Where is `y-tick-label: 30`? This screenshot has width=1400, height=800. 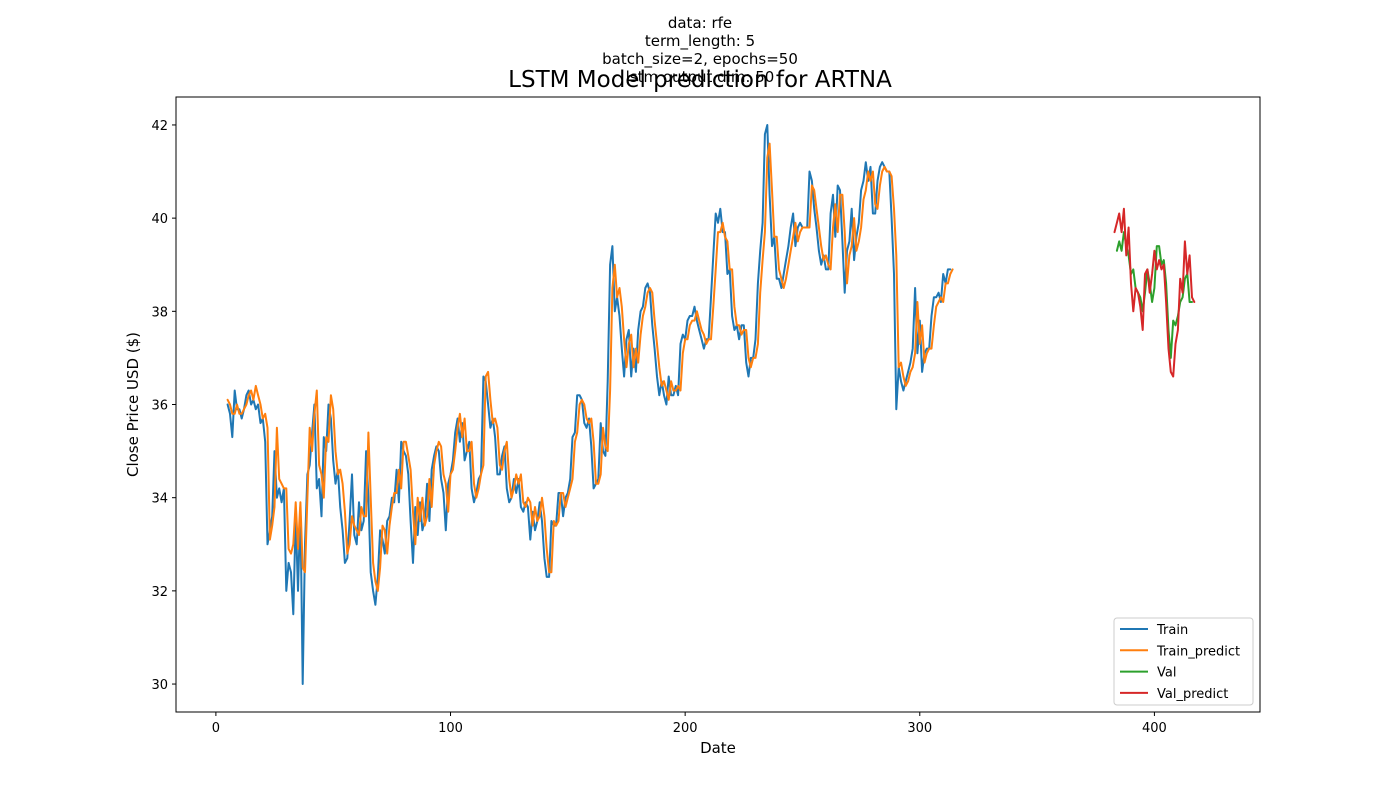
y-tick-label: 30 is located at coordinates (159, 685).